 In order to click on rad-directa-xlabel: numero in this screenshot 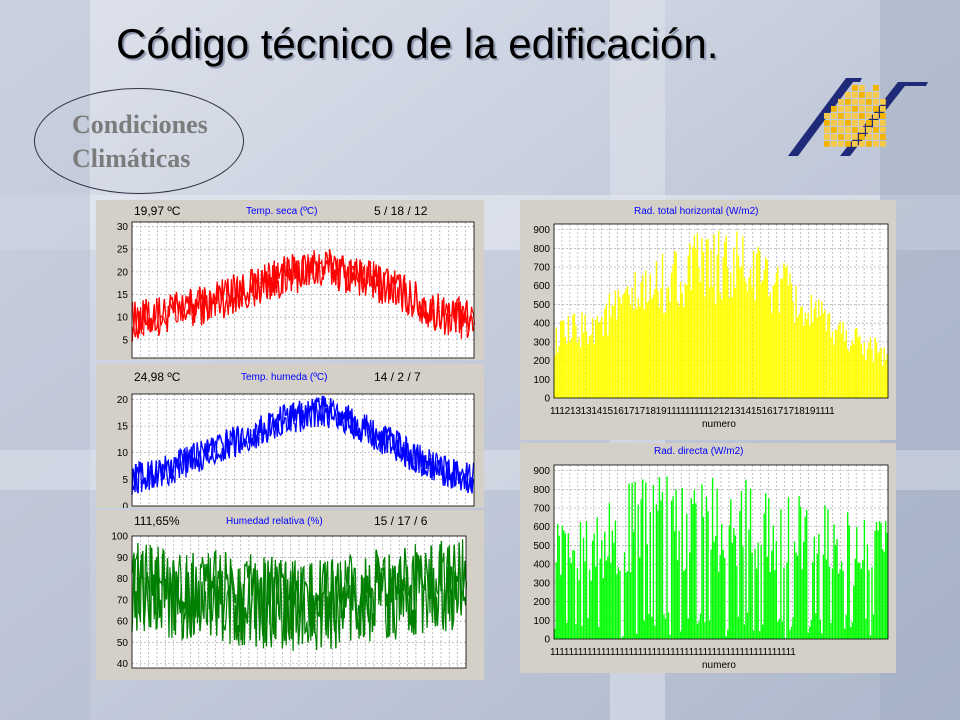, I will do `click(719, 665)`.